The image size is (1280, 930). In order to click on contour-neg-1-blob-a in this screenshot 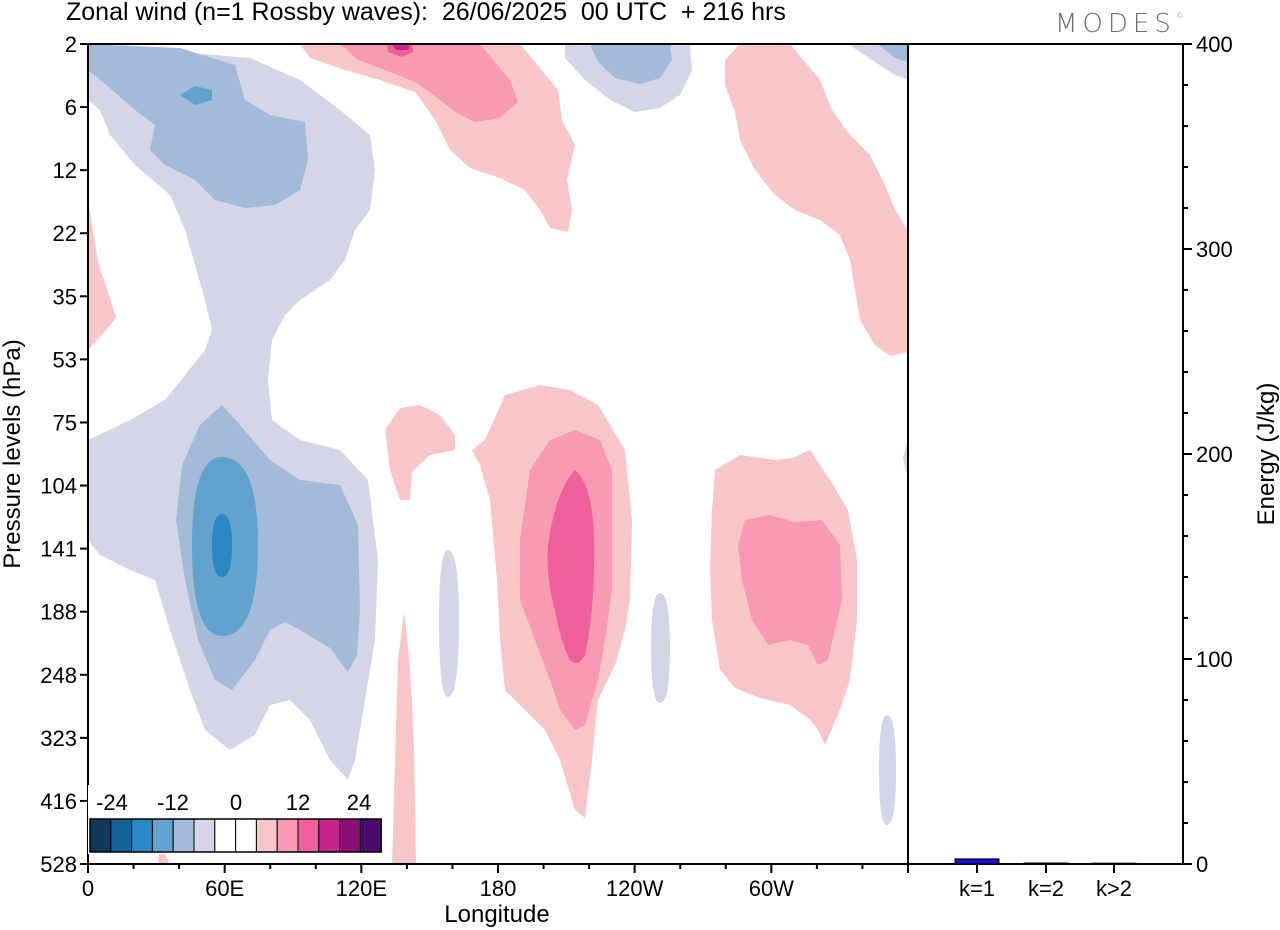, I will do `click(449, 623)`.